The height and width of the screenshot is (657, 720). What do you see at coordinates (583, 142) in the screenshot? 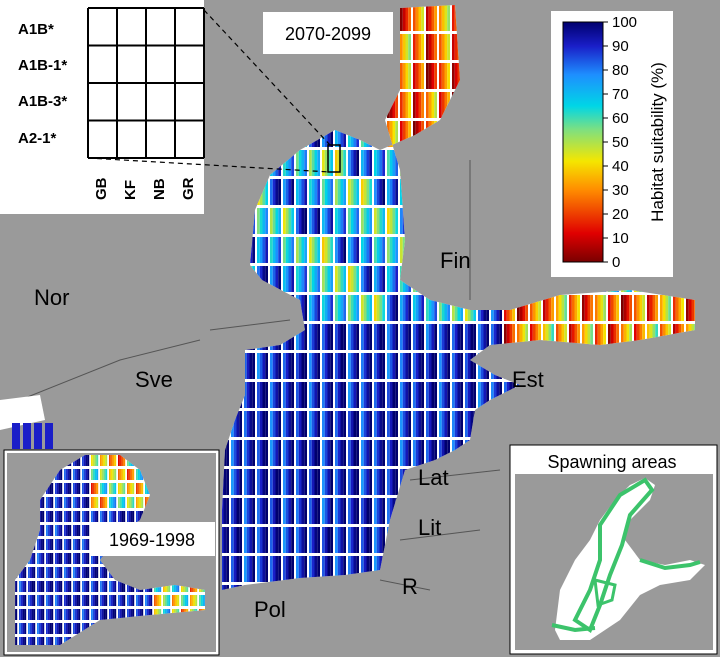
I see `colorbar-gradient` at bounding box center [583, 142].